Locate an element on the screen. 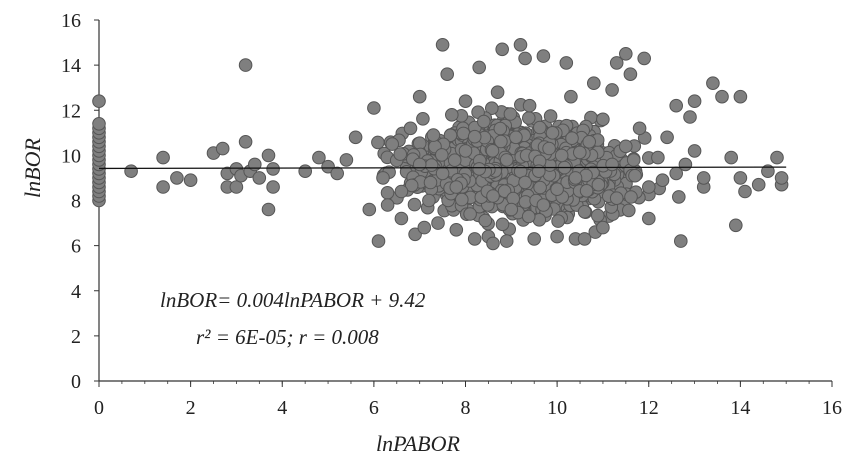 This screenshot has height=457, width=863. x-tick-label: 10 is located at coordinates (557, 408).